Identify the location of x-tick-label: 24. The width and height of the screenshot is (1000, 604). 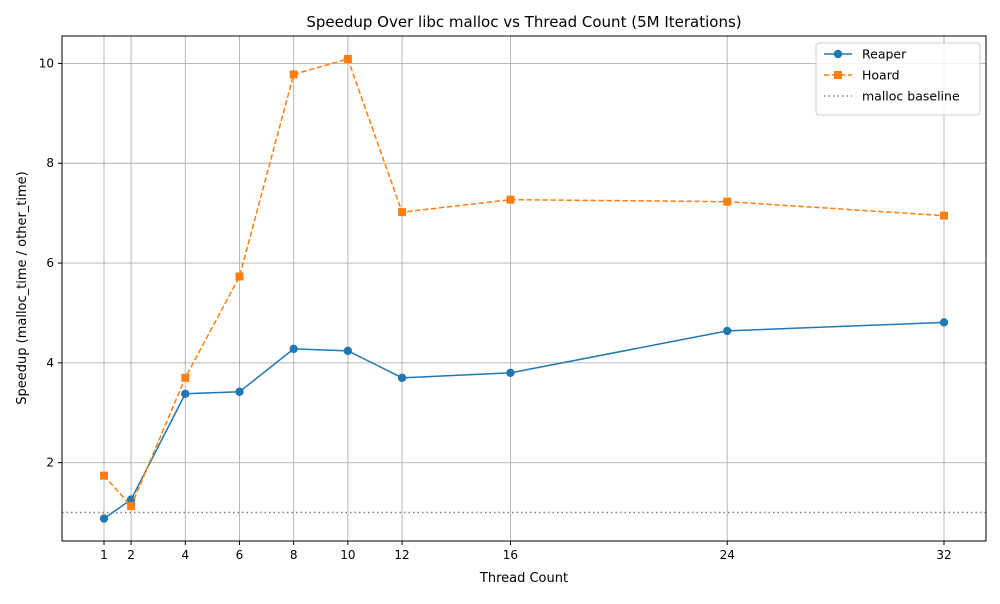
(727, 555).